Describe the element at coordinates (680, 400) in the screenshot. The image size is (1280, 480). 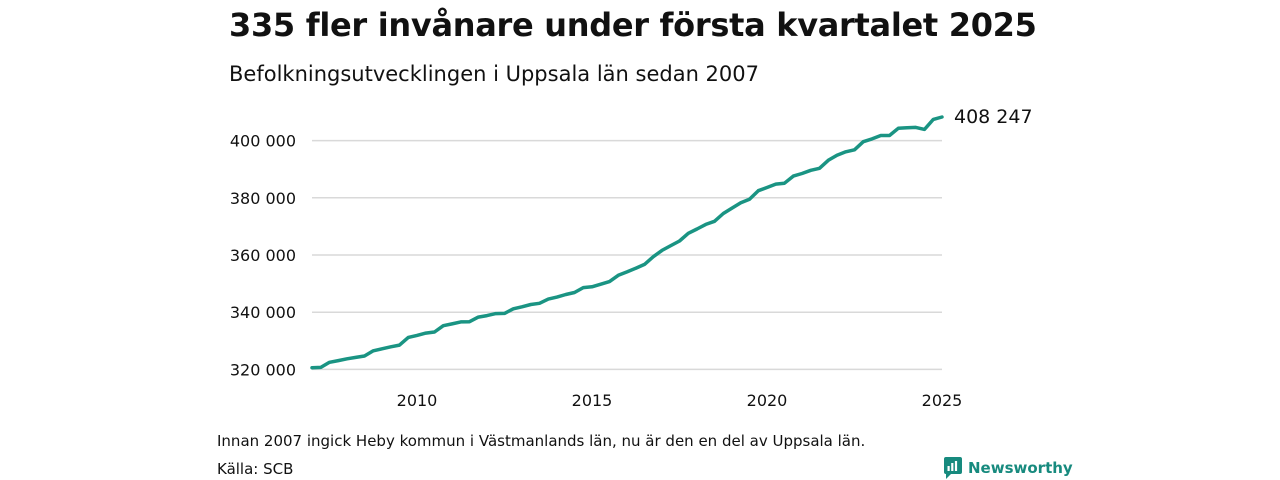
I see `x-axis-ticks: 2010 2015 2020 2025` at that location.